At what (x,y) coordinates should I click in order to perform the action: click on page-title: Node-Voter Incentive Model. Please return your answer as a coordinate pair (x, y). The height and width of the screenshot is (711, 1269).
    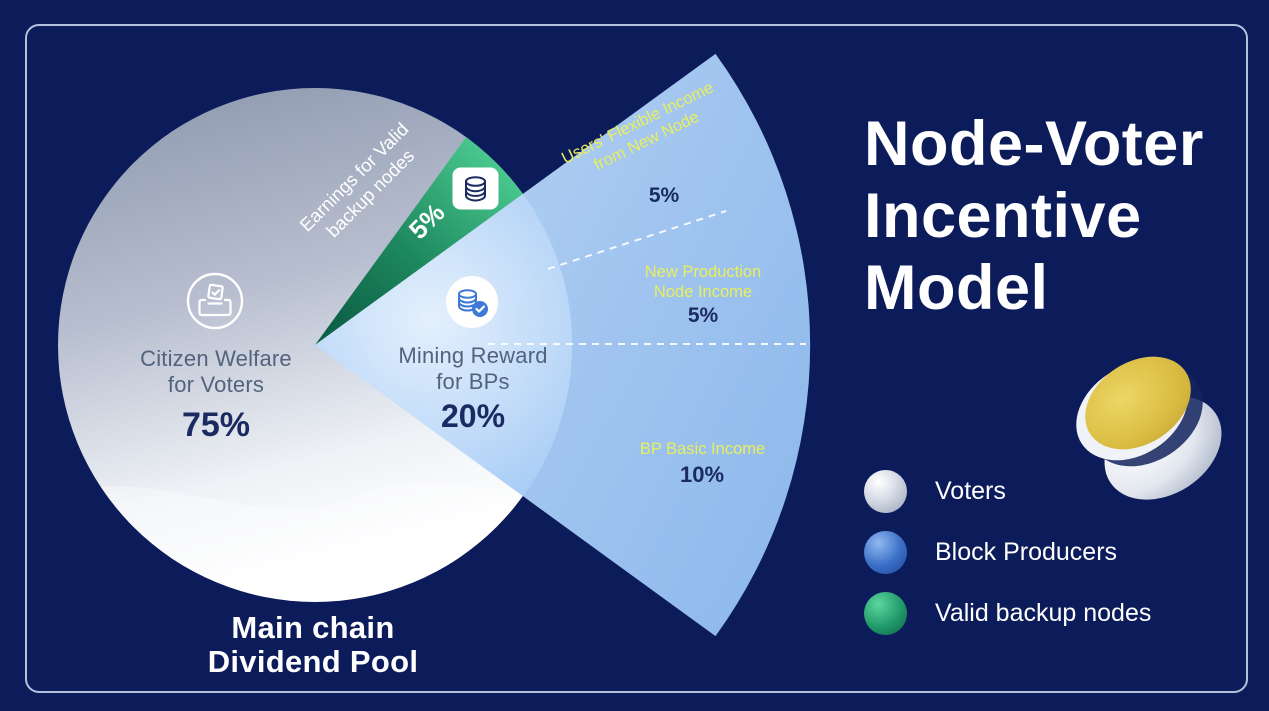
    Looking at the image, I should click on (1034, 216).